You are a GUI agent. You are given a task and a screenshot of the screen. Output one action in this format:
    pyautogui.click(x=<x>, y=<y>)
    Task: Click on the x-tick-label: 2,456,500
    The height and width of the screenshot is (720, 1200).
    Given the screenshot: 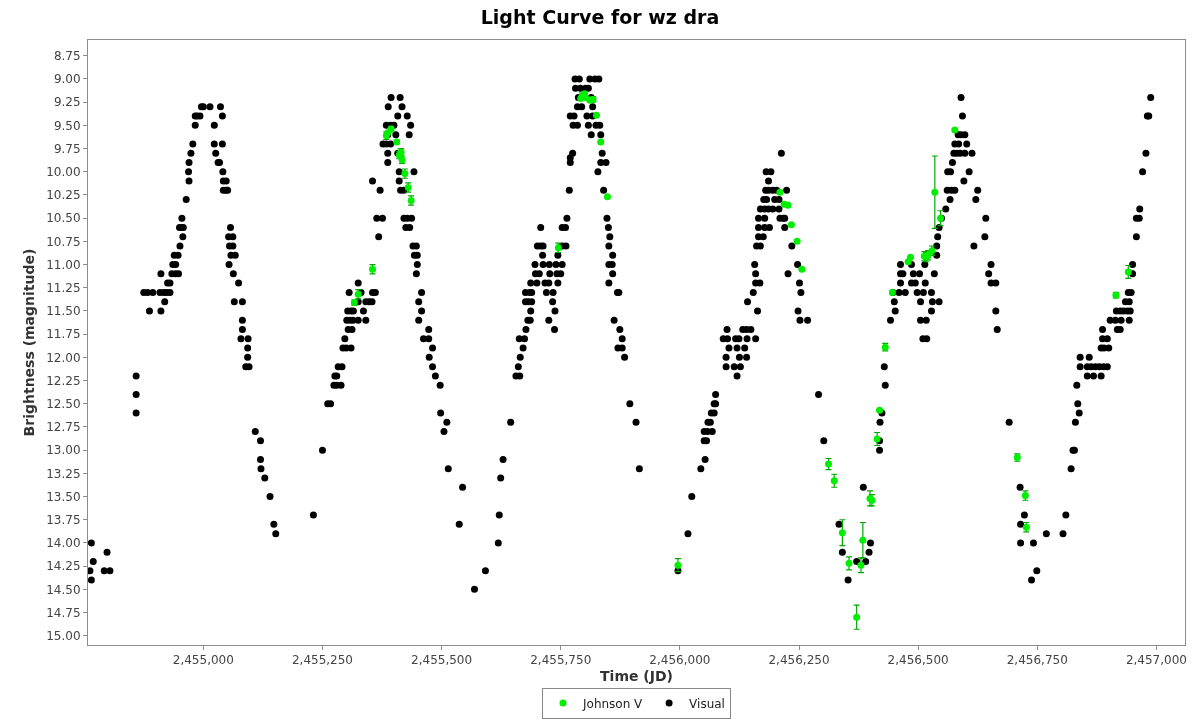 What is the action you would take?
    pyautogui.click(x=918, y=660)
    